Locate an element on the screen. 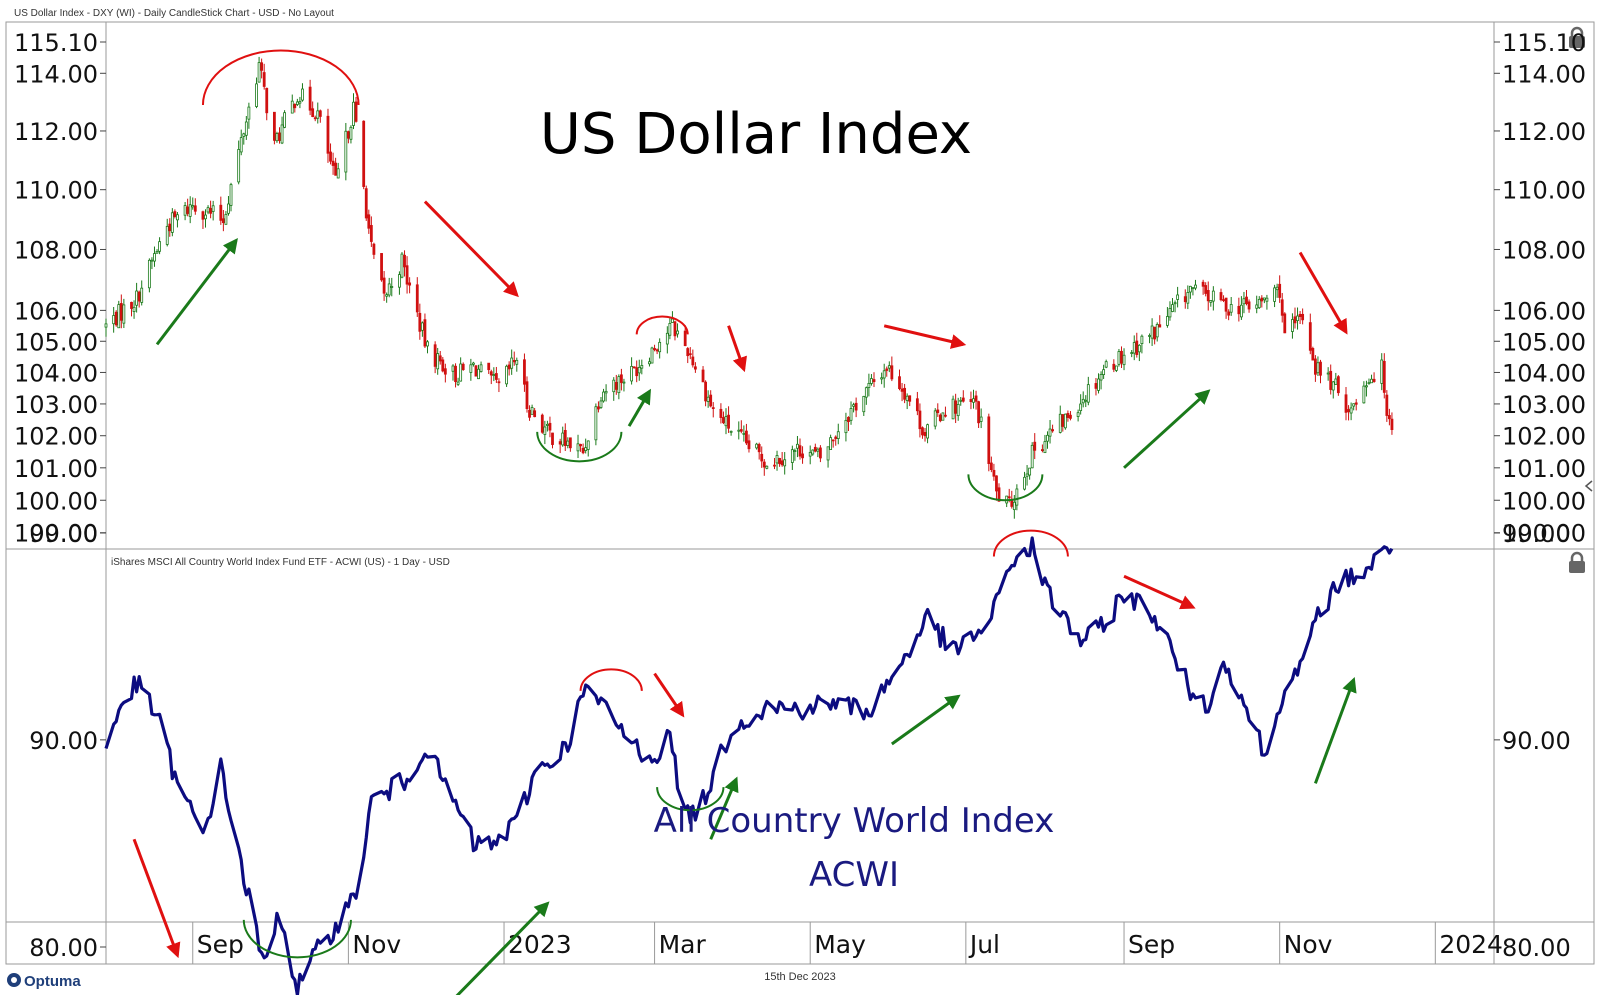  dxy-ytick-label-left: 106.00 is located at coordinates (56, 311).